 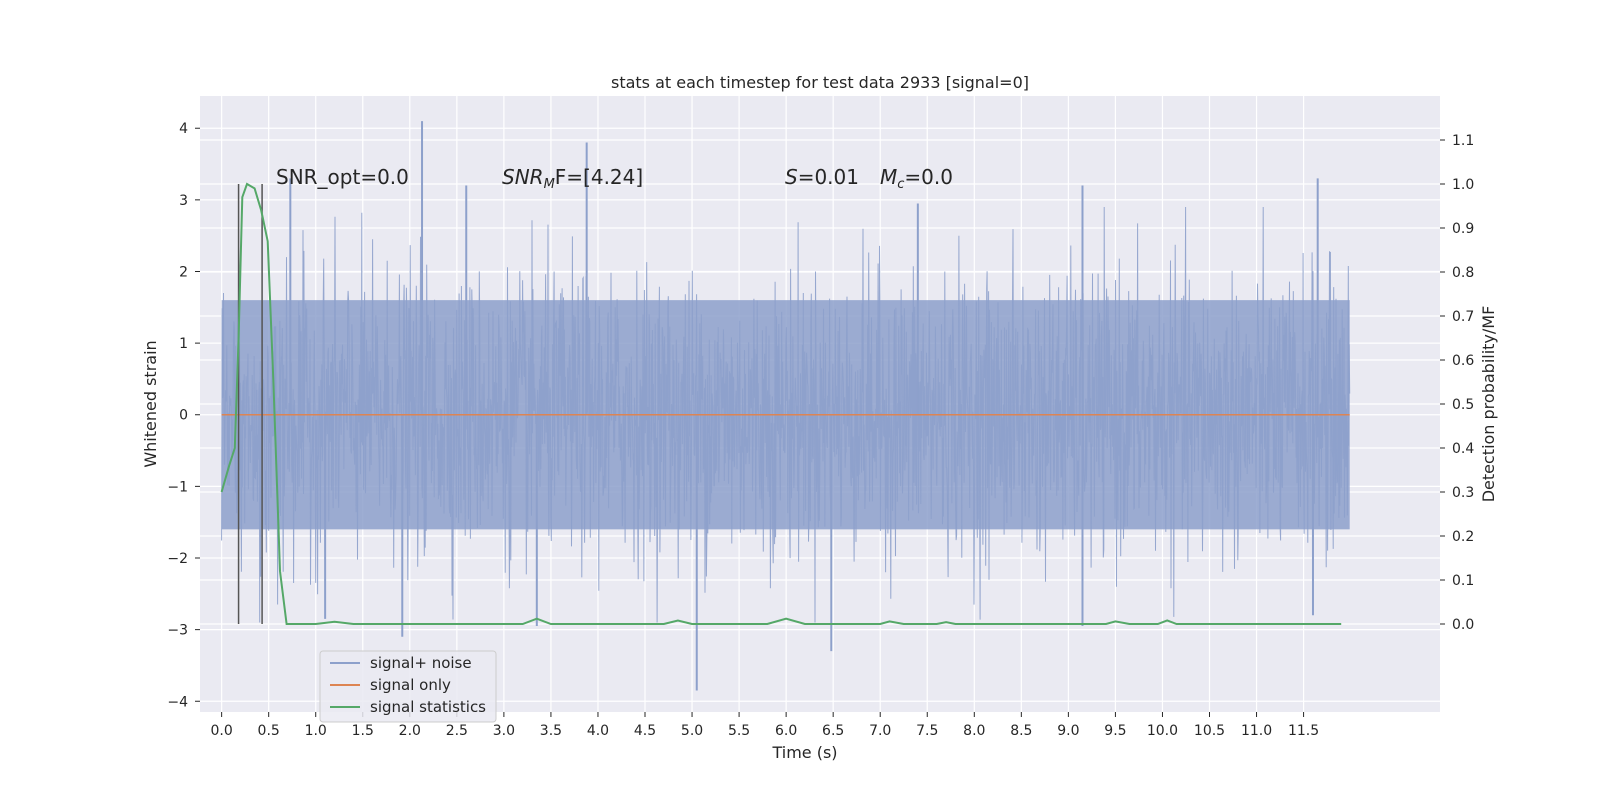 What do you see at coordinates (150, 403) in the screenshot?
I see `y-left-axis-label: Whitened strain` at bounding box center [150, 403].